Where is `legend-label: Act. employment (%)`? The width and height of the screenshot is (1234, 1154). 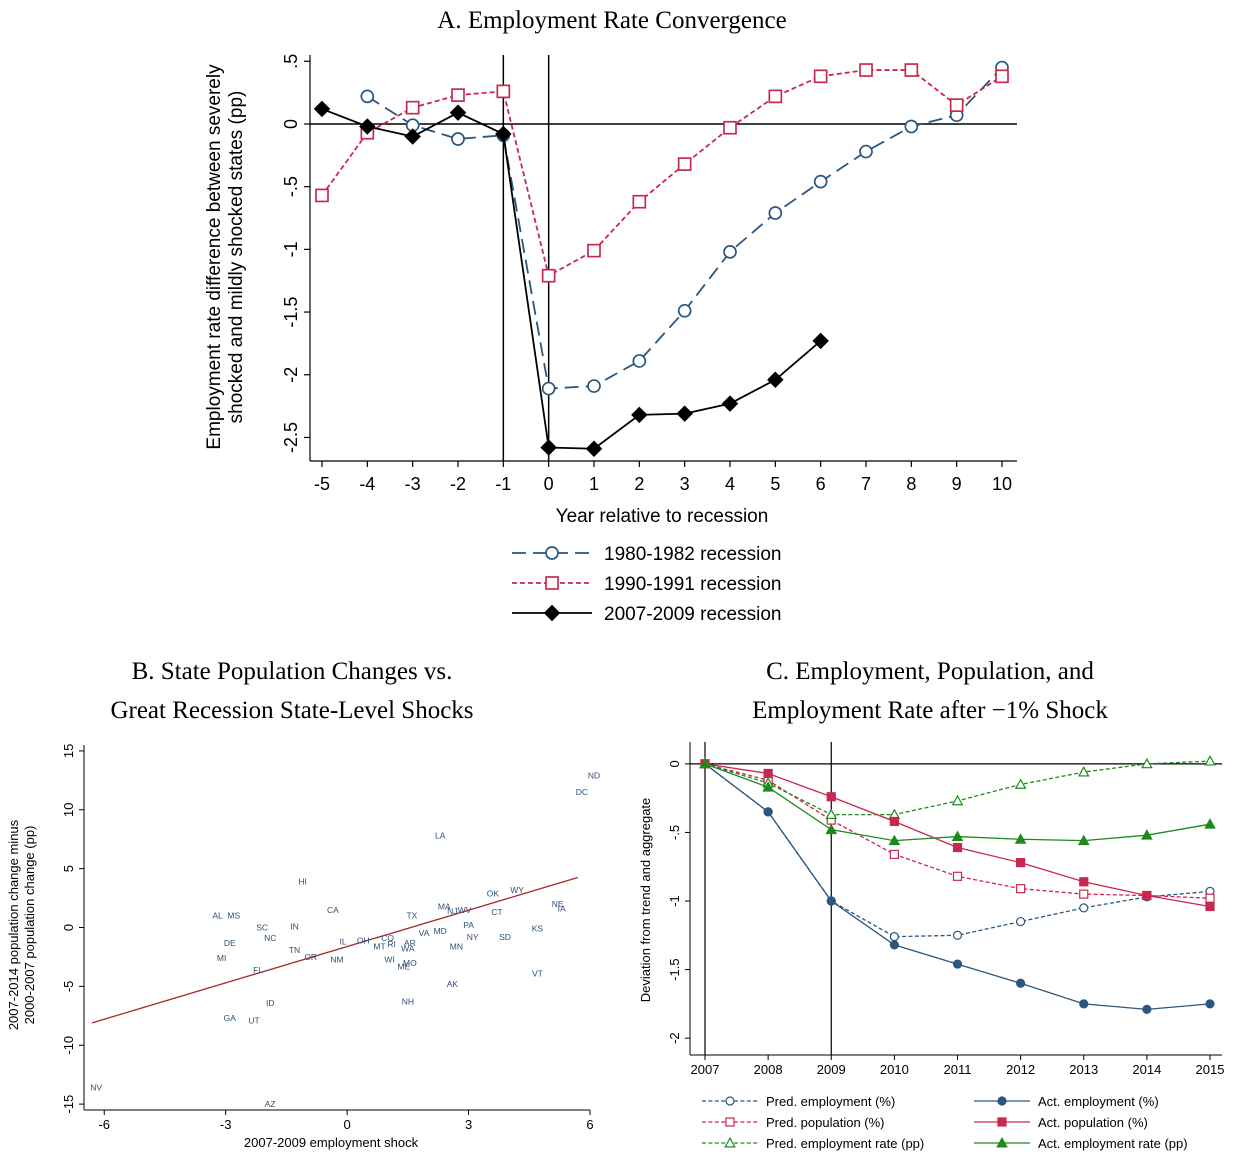 legend-label: Act. employment (%) is located at coordinates (1098, 1101).